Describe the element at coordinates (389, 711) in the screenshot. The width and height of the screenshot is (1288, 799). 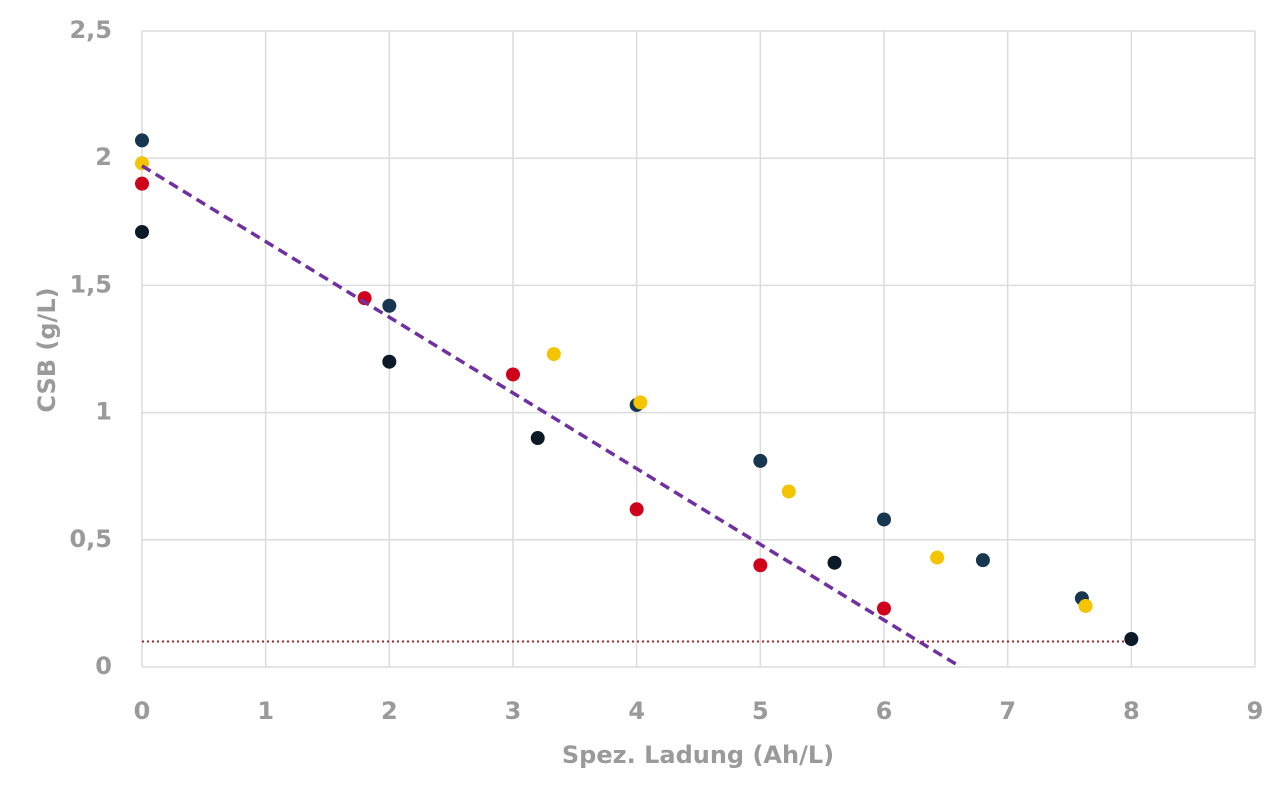
I see `x-tick-label: 2` at that location.